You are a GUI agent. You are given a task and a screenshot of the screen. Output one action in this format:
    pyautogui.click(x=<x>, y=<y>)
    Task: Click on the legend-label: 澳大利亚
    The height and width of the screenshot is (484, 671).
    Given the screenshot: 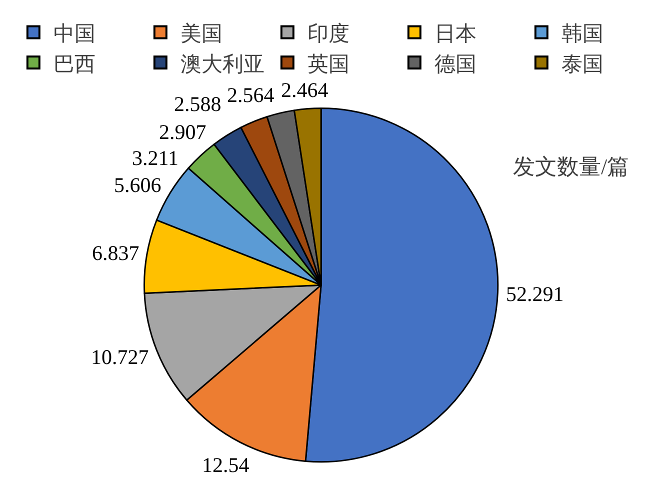 What is the action you would take?
    pyautogui.click(x=222, y=64)
    